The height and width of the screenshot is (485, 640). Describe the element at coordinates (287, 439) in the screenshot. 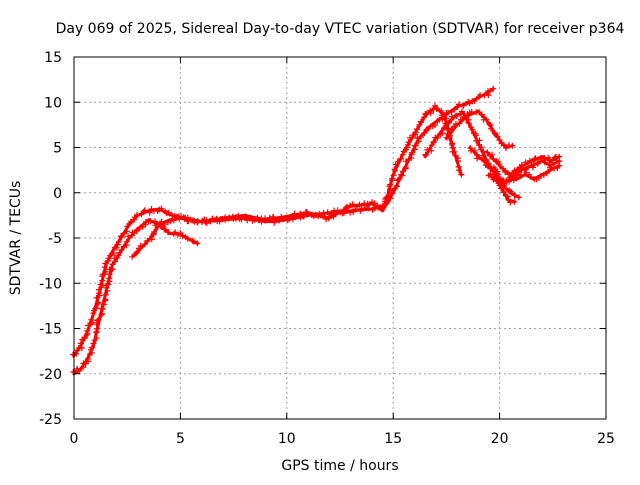

I see `x-tick-label: 10` at that location.